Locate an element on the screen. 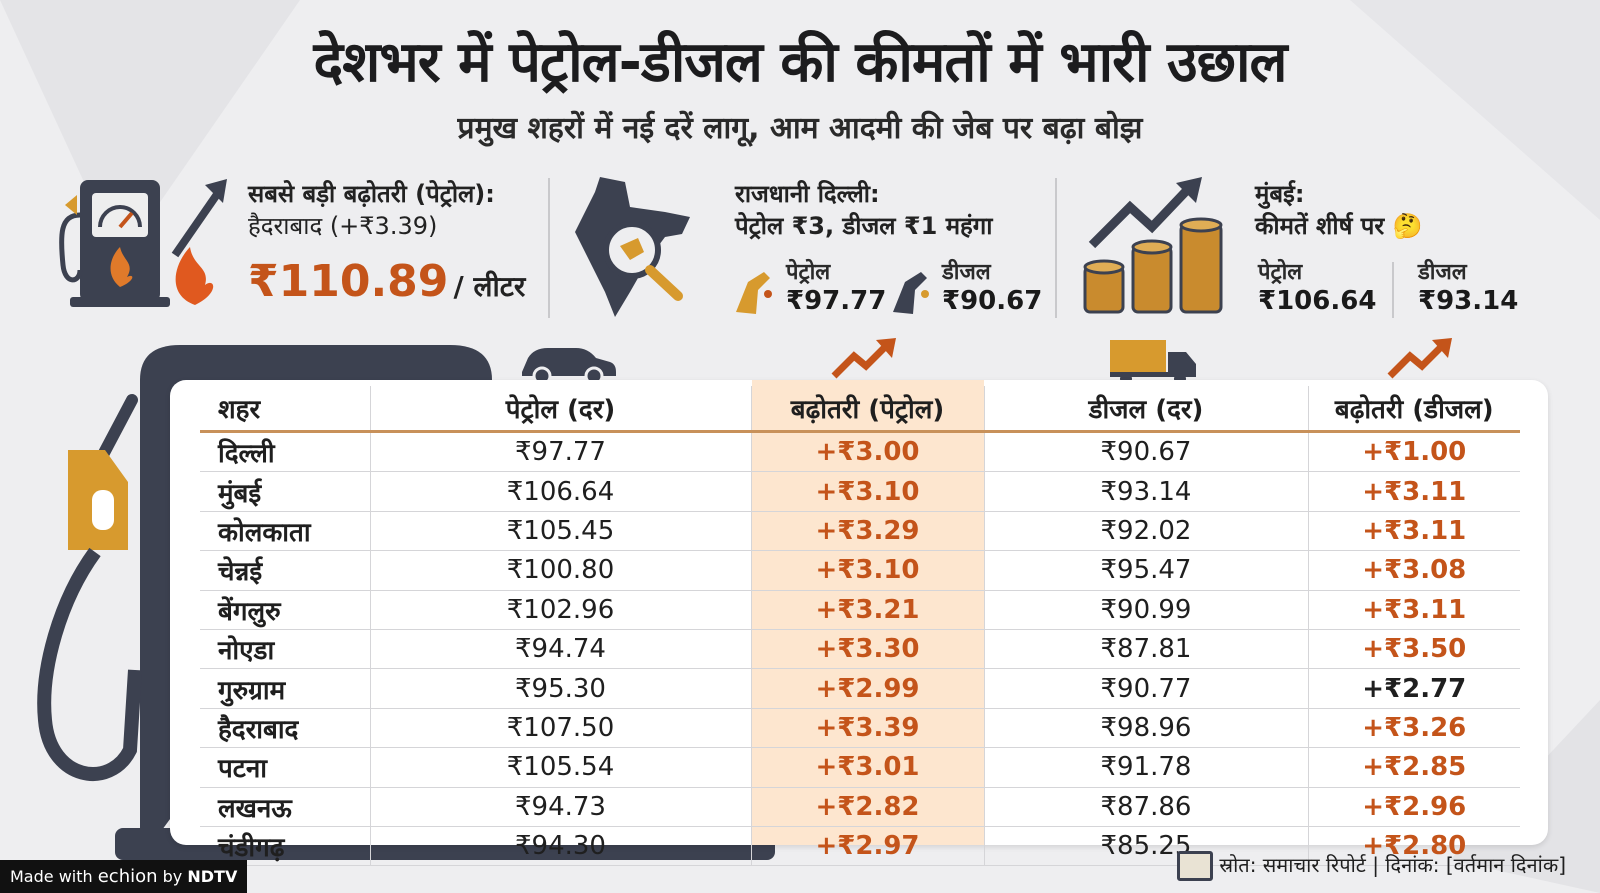  cell-city: चंडीगढ़ is located at coordinates (285, 846).